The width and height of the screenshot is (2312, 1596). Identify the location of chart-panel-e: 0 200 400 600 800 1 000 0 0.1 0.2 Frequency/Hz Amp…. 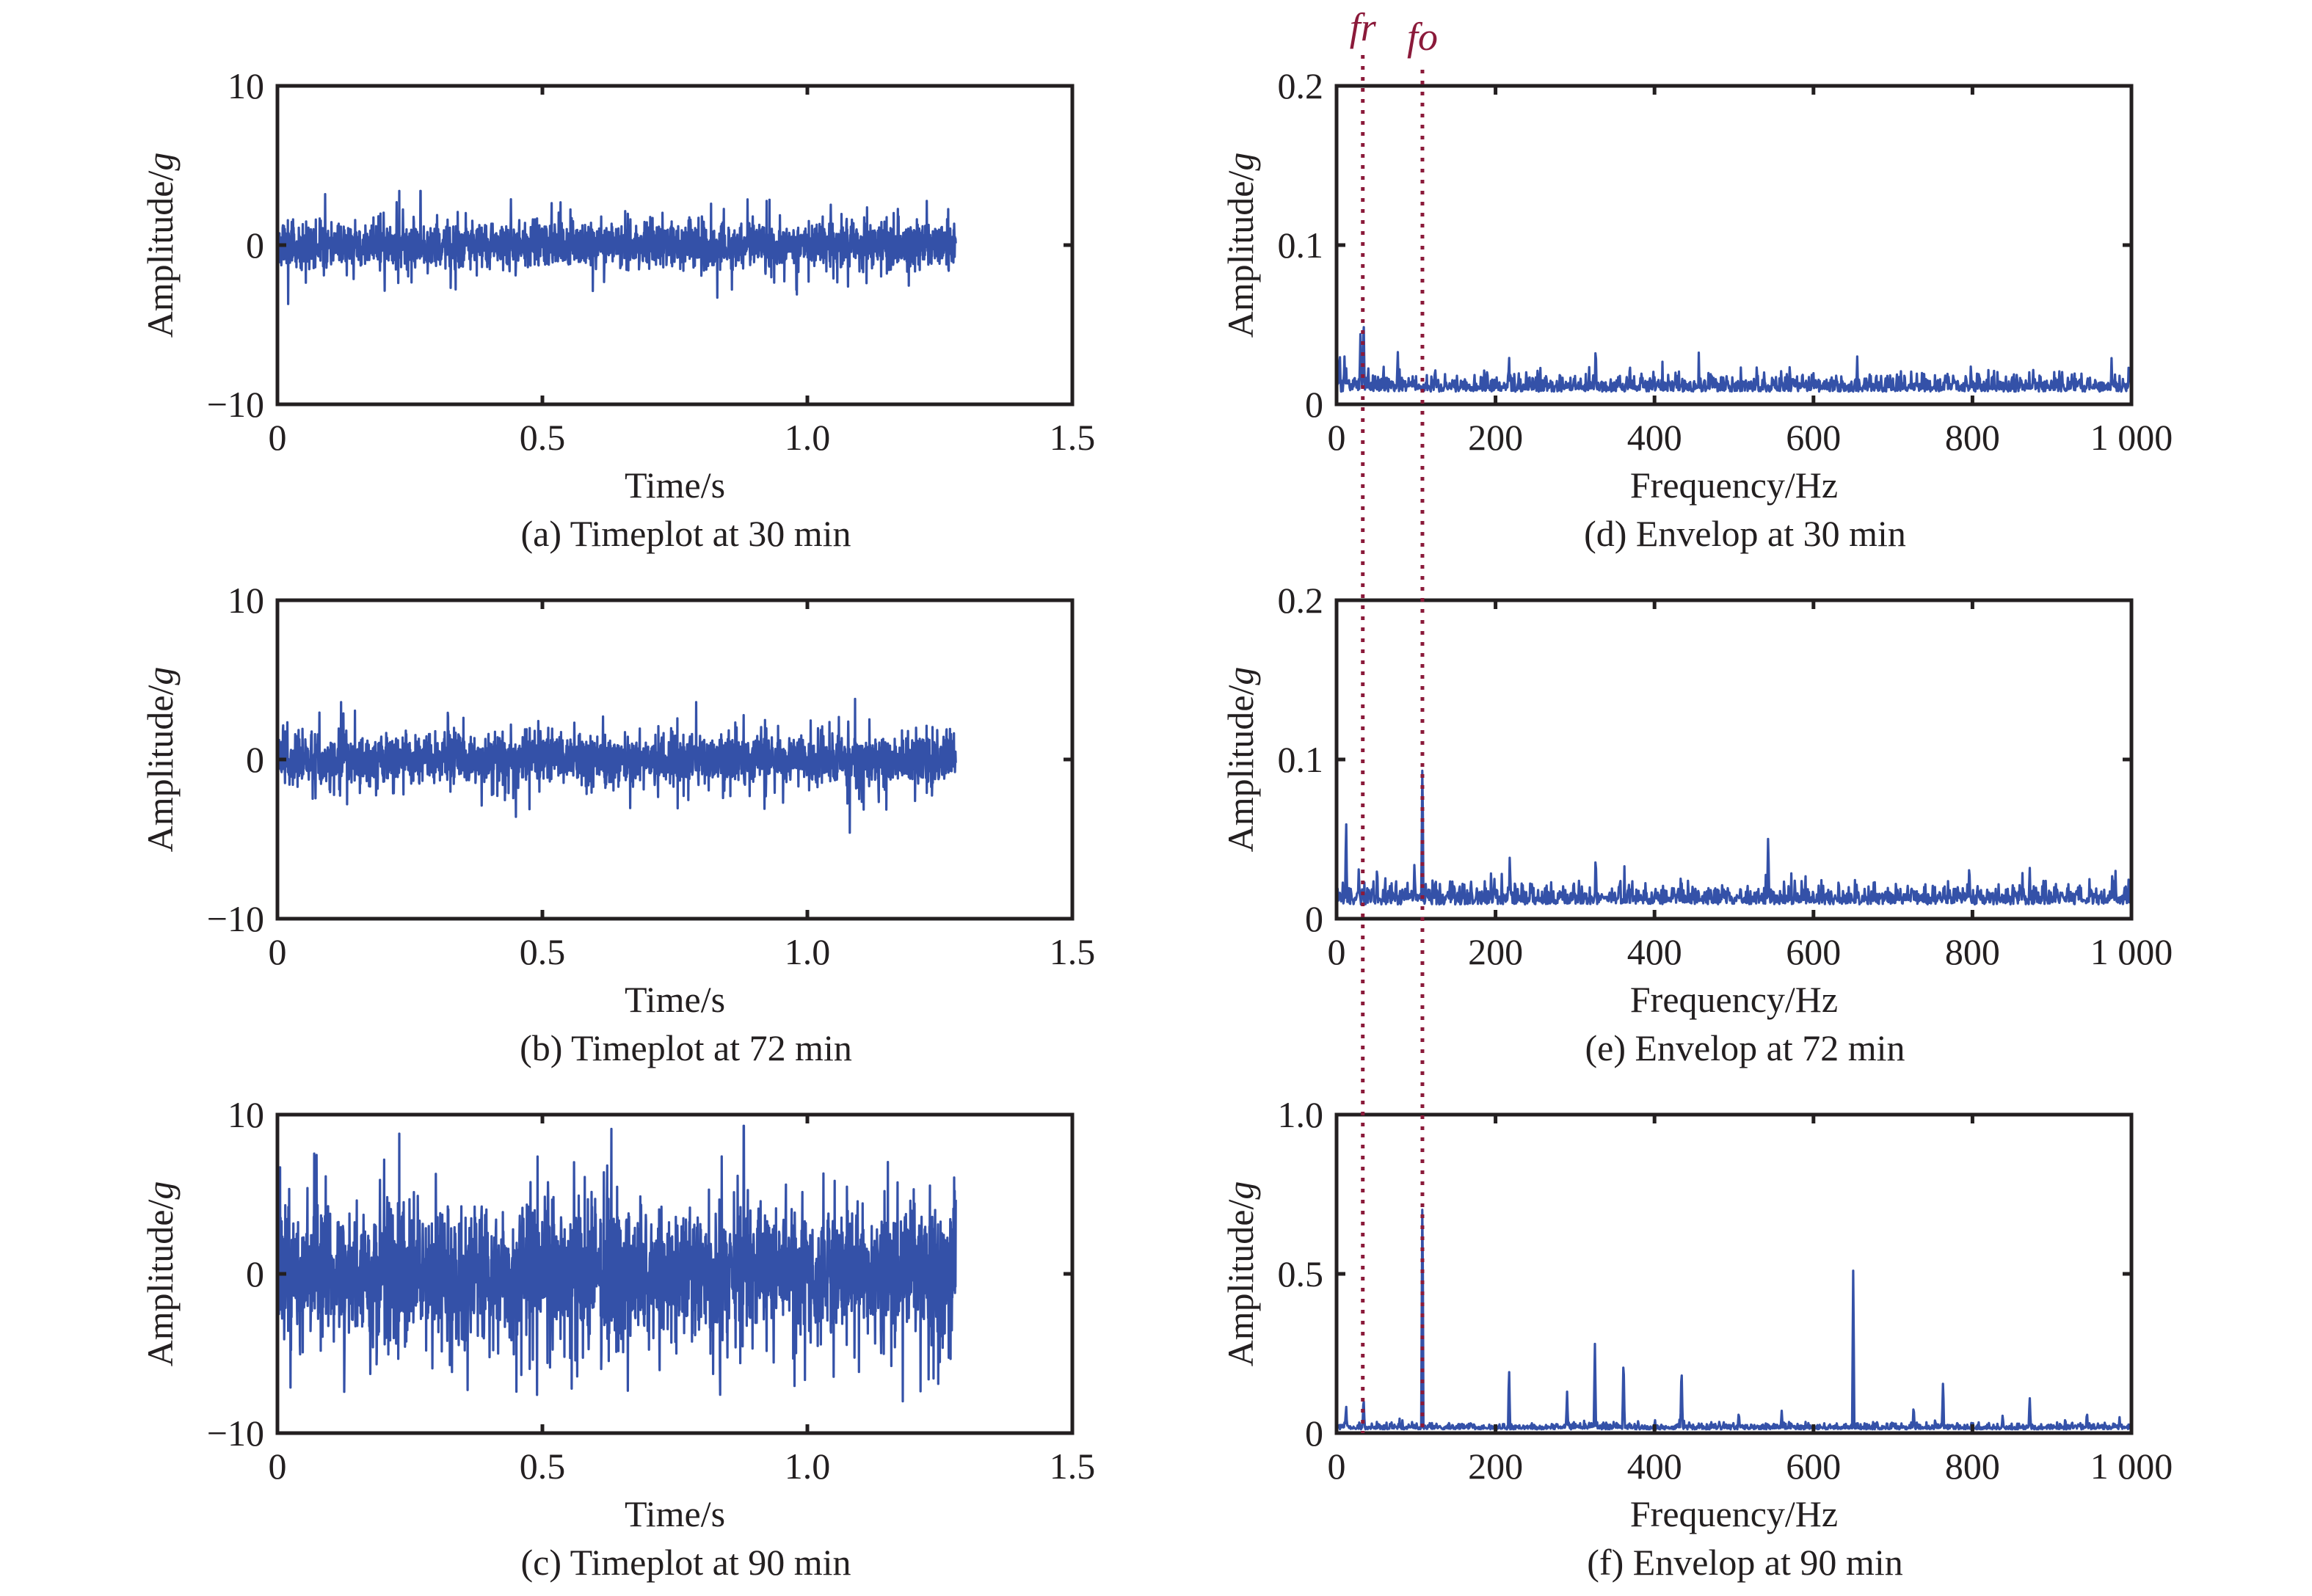
(1696, 824).